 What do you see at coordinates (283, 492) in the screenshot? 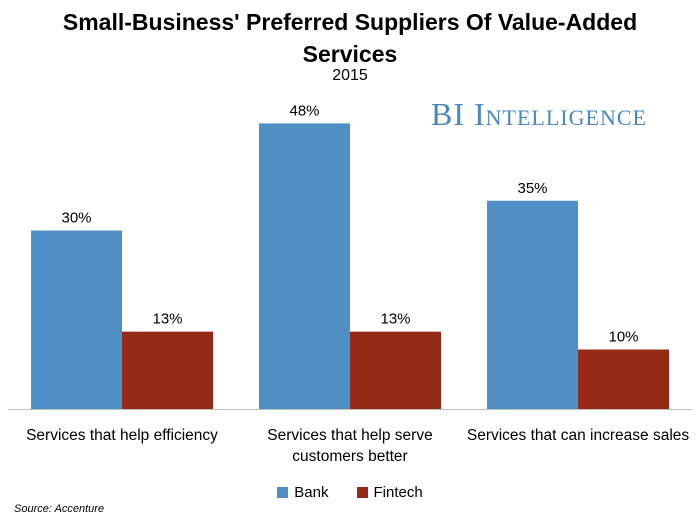
I see `legend-swatch-bank` at bounding box center [283, 492].